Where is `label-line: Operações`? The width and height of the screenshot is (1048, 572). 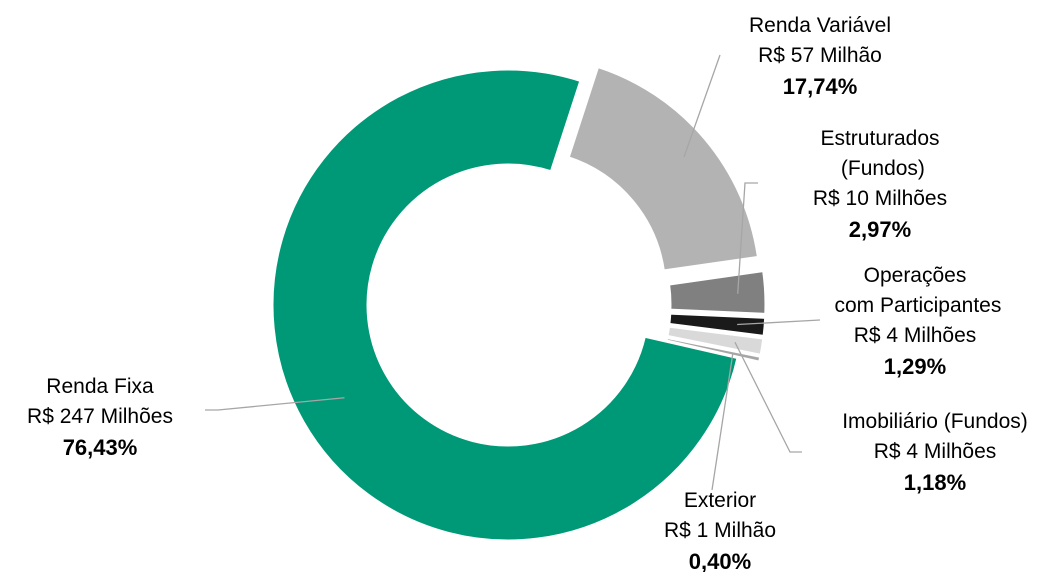
label-line: Operações is located at coordinates (915, 275).